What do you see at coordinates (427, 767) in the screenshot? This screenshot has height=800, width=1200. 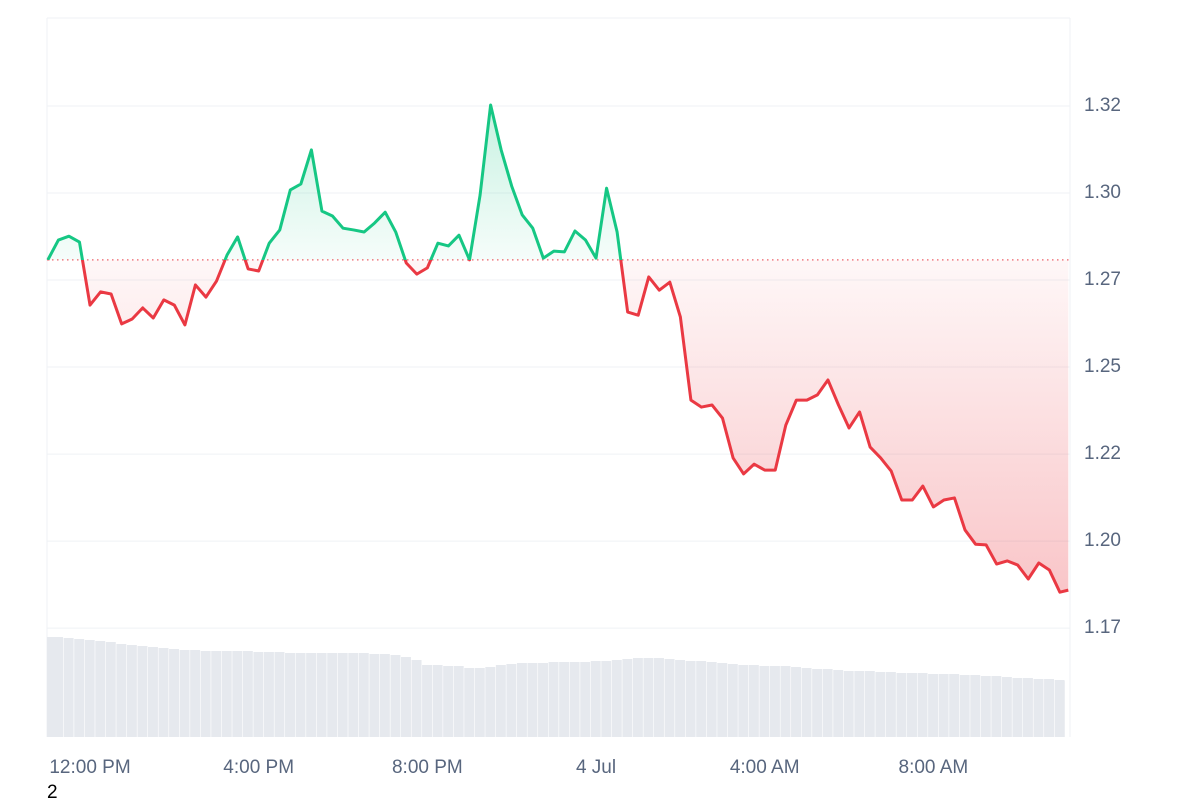 I see `x-tick-label: 8:00 PM` at bounding box center [427, 767].